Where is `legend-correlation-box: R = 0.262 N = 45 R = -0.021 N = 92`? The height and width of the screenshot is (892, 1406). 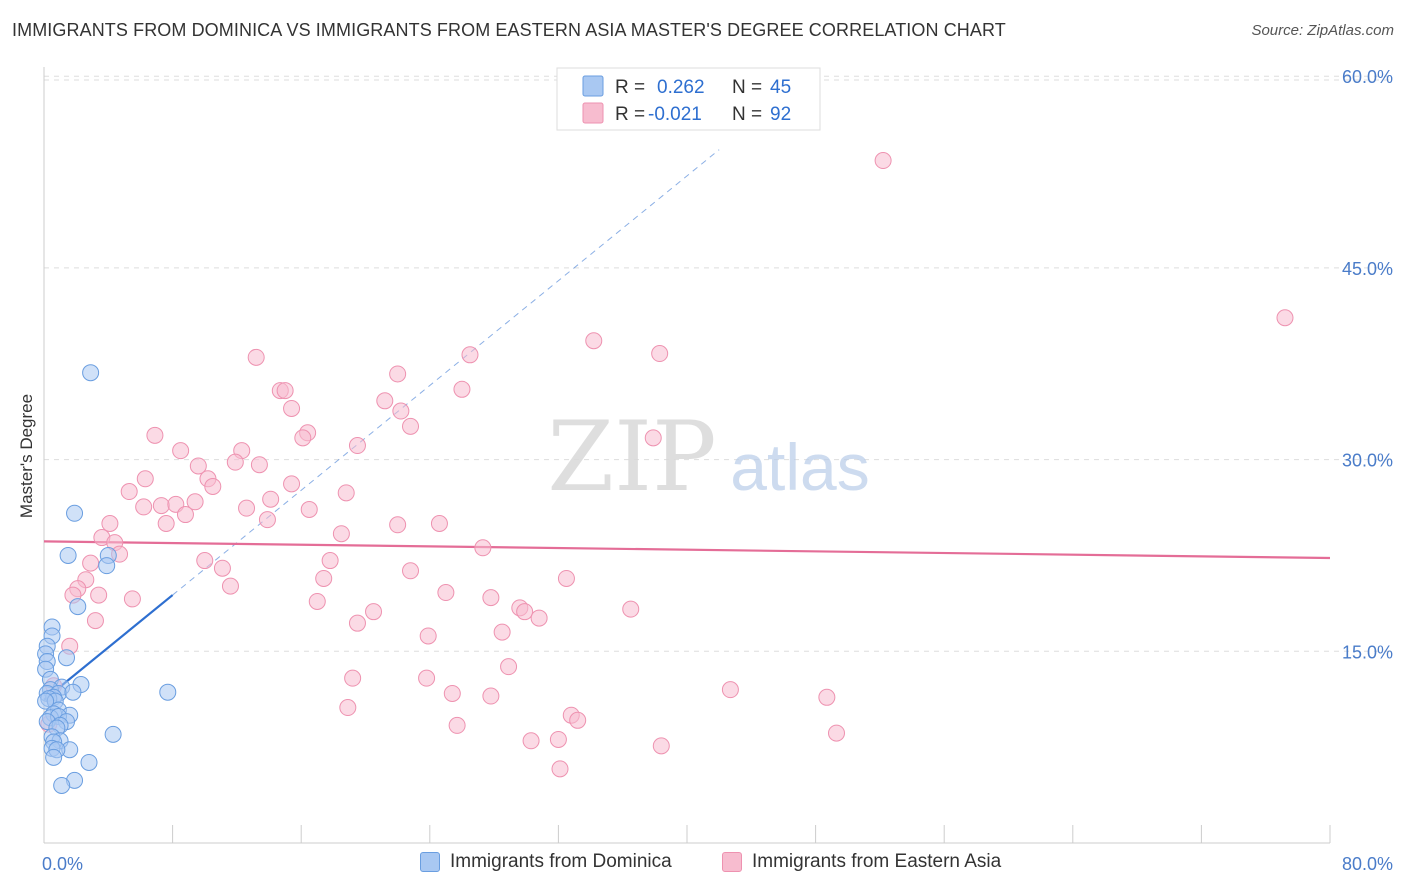
legend-correlation-box: R = 0.262 N = 45 R = -0.021 N = 92 is located at coordinates (688, 99).